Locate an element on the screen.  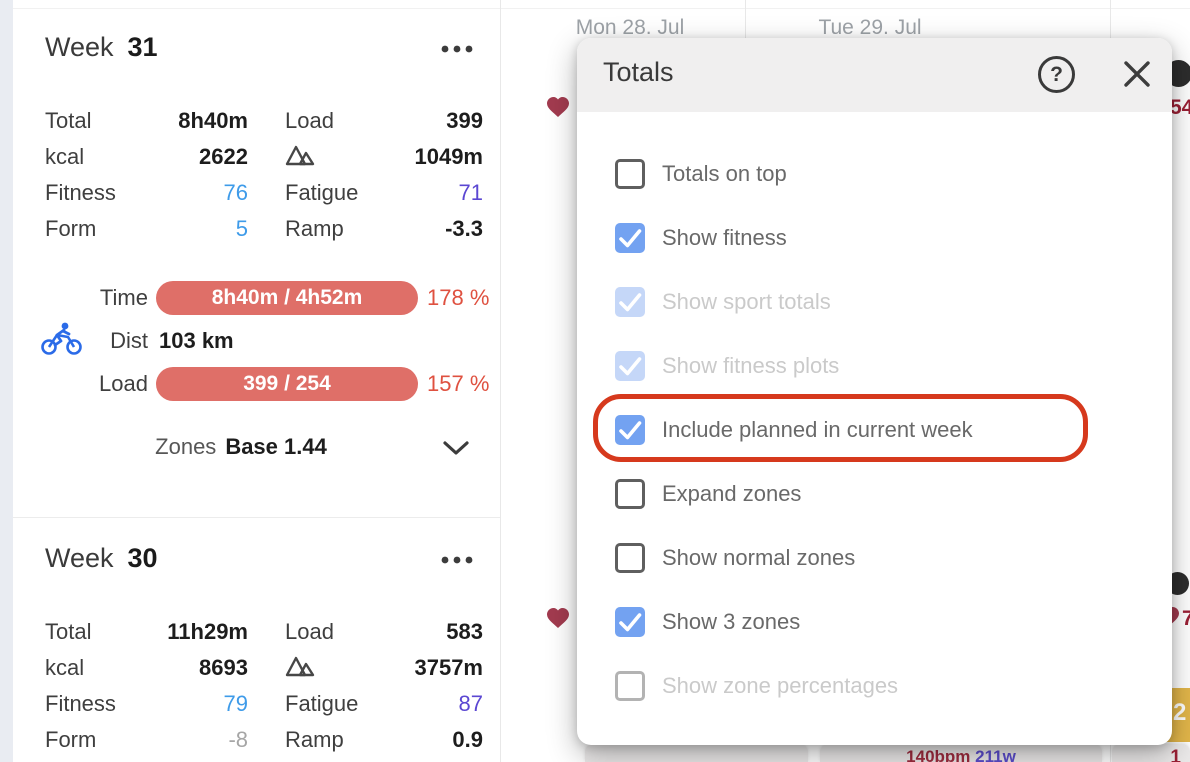
help-icon: ? is located at coordinates (1056, 74).